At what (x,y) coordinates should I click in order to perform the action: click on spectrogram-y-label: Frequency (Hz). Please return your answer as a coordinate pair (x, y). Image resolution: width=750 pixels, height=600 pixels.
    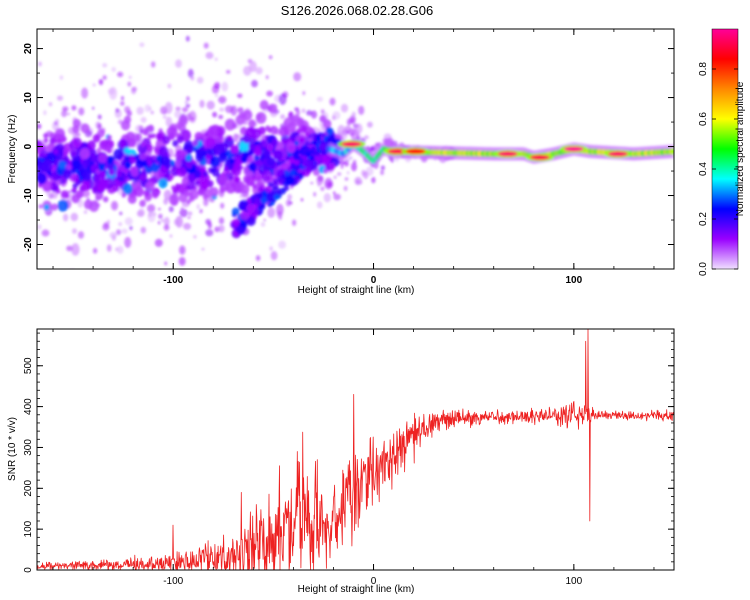
    Looking at the image, I should click on (12, 149).